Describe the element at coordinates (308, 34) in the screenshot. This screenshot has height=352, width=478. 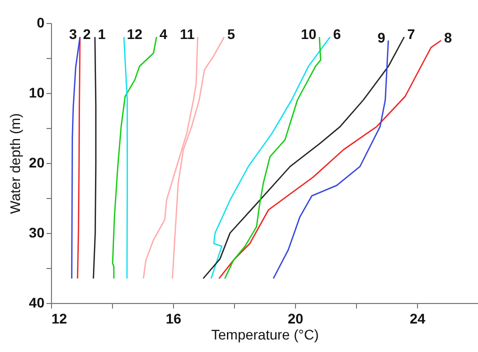
I see `series-label: 10` at that location.